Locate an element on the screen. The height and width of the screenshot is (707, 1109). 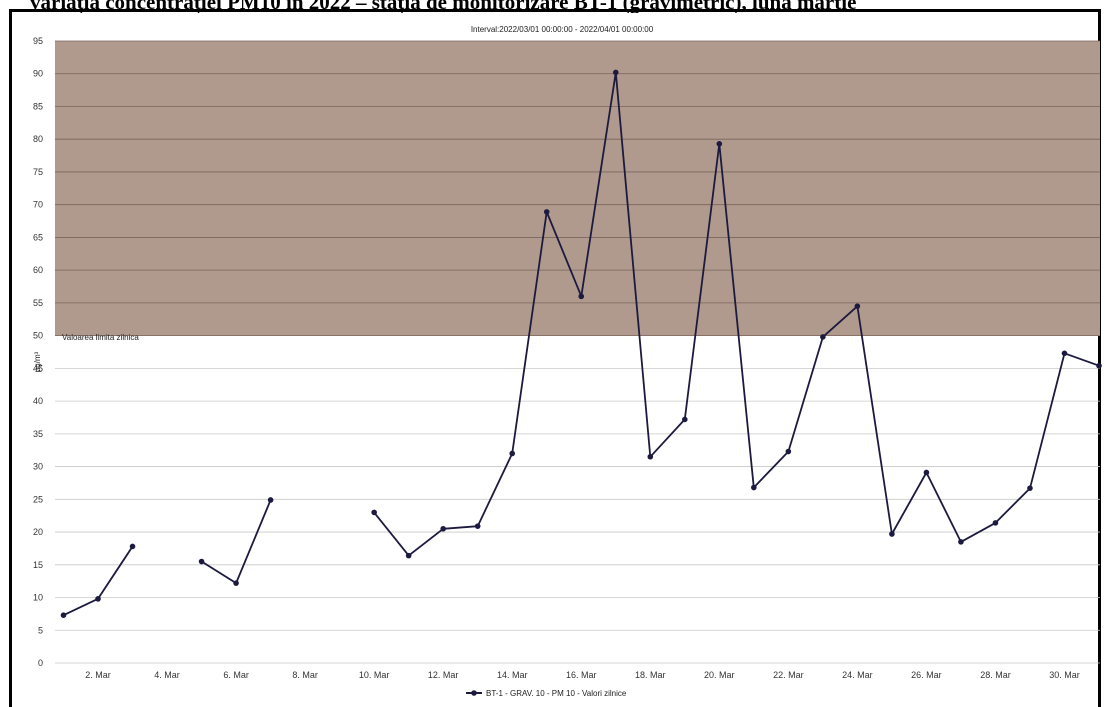
y-tick-label: 65 is located at coordinates (38, 237).